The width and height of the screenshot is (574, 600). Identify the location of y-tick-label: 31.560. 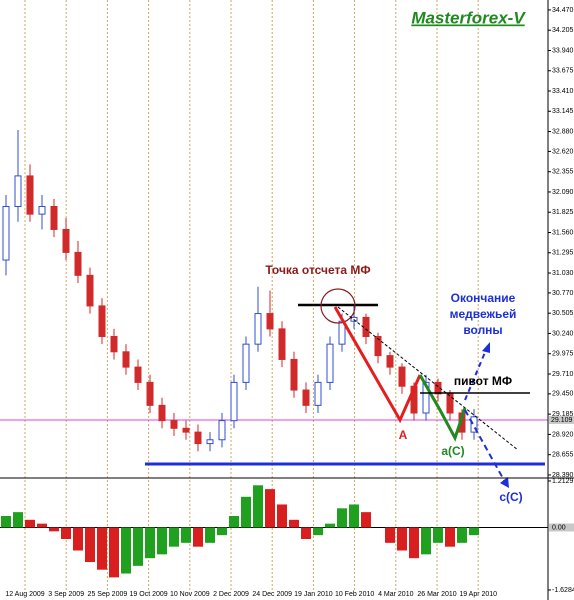
(563, 232).